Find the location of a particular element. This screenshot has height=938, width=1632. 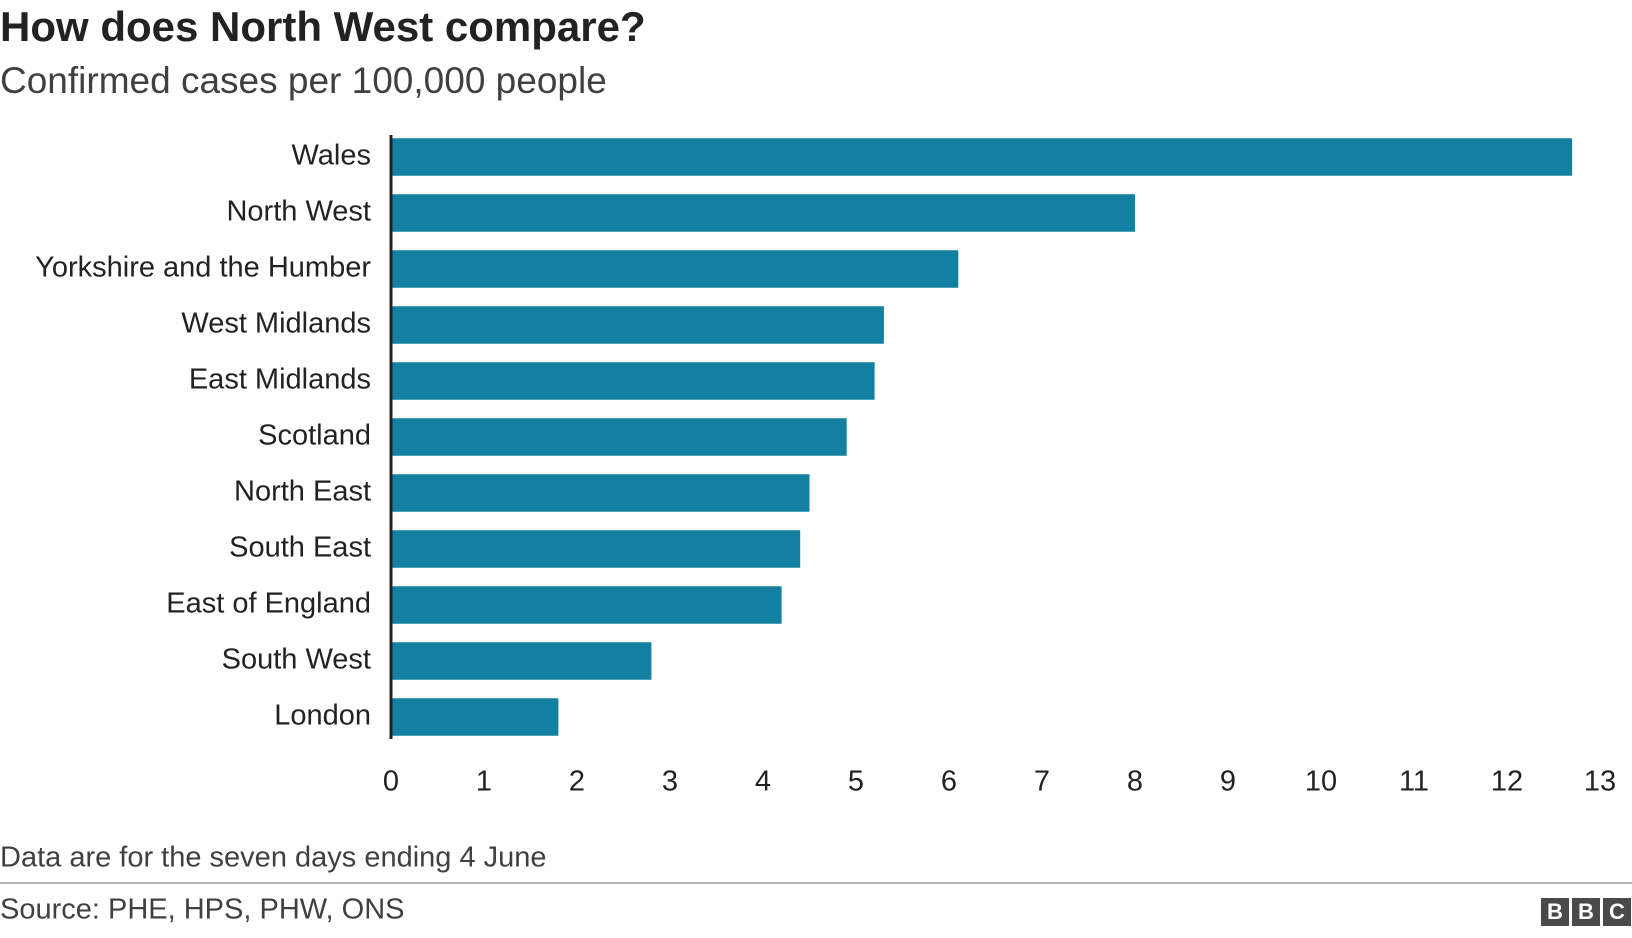

y-tick-label: South East is located at coordinates (300, 548).